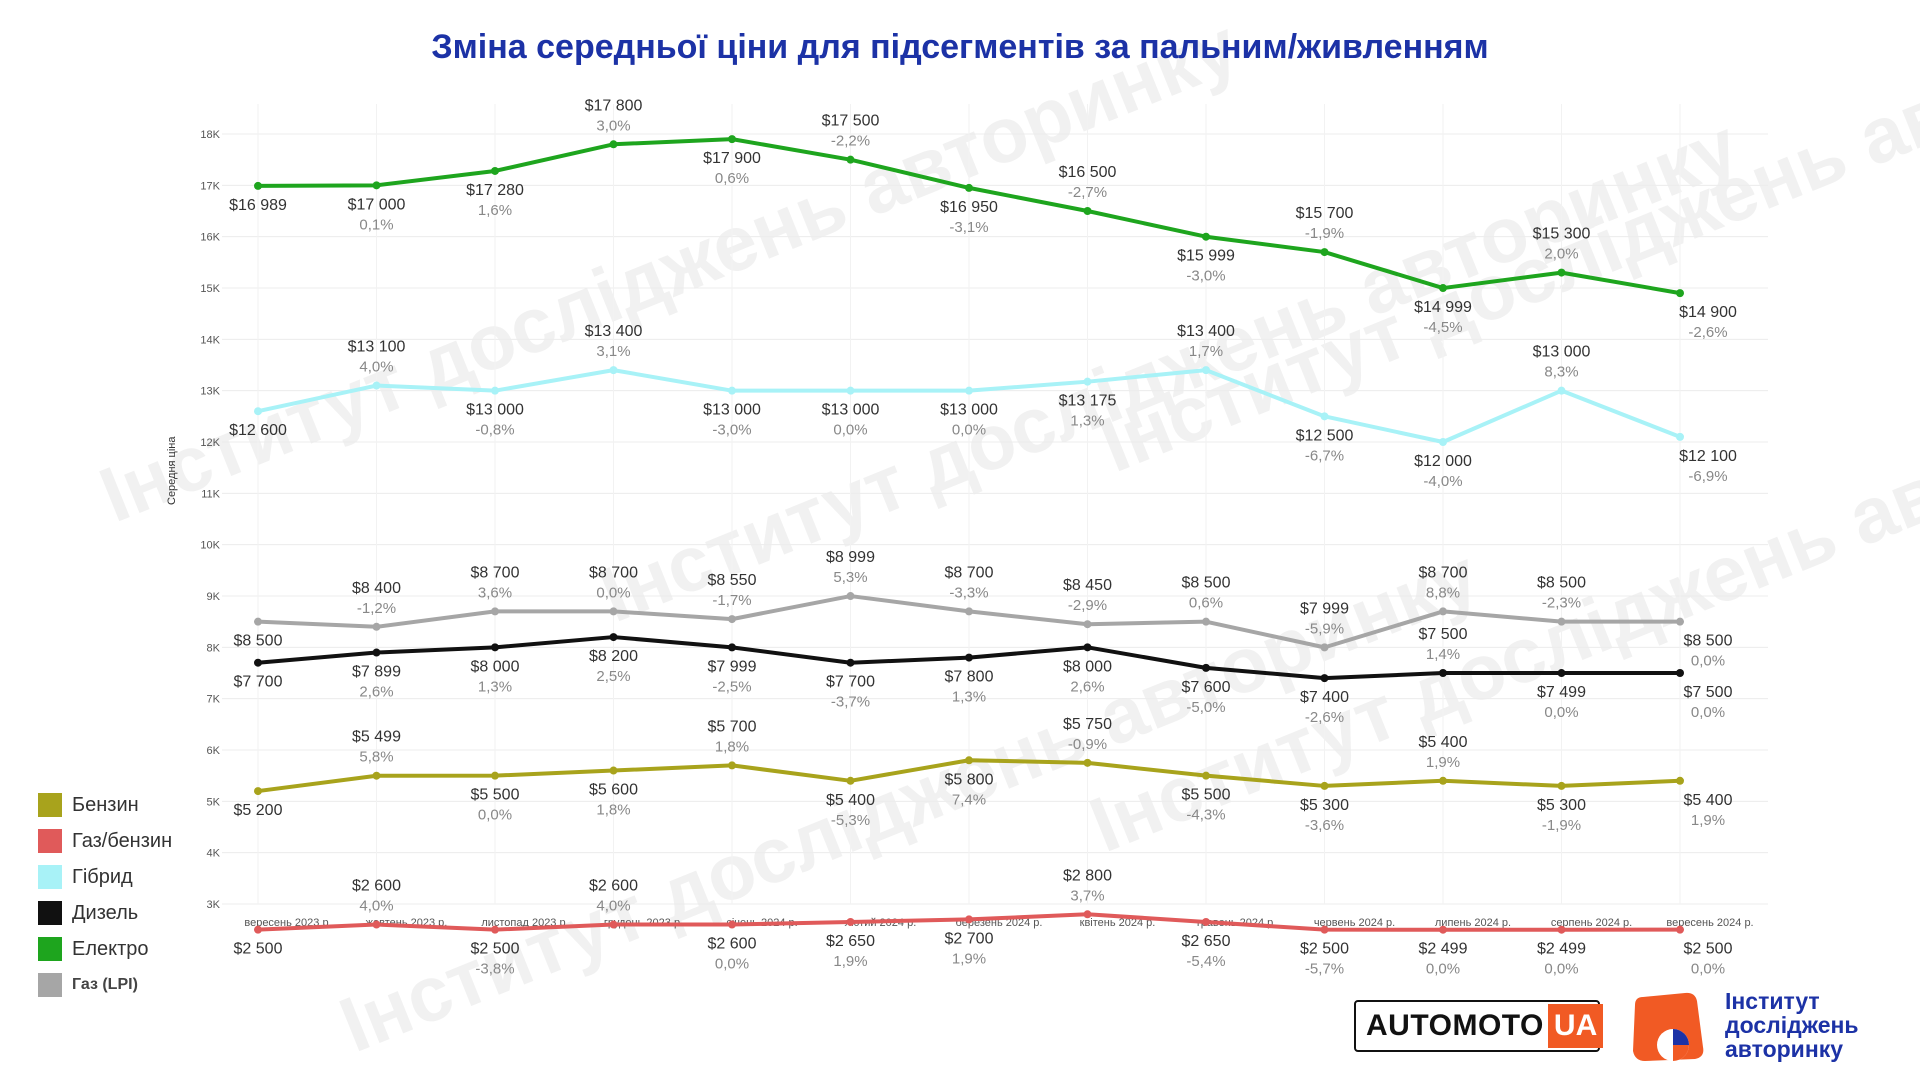 Image resolution: width=1920 pixels, height=1080 pixels. I want to click on institute-logo: Інститут досліджень авторинку, so click(1765, 1025).